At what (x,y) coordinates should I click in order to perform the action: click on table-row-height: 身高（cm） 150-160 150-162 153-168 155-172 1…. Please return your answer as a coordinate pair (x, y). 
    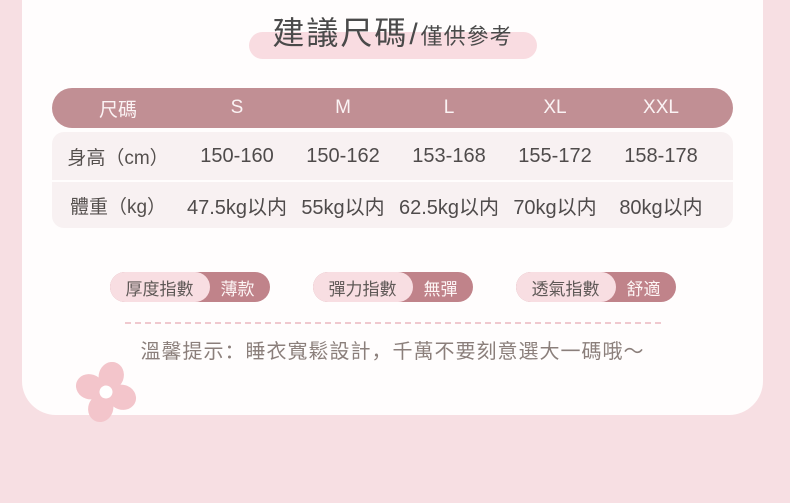
    Looking at the image, I should click on (392, 156).